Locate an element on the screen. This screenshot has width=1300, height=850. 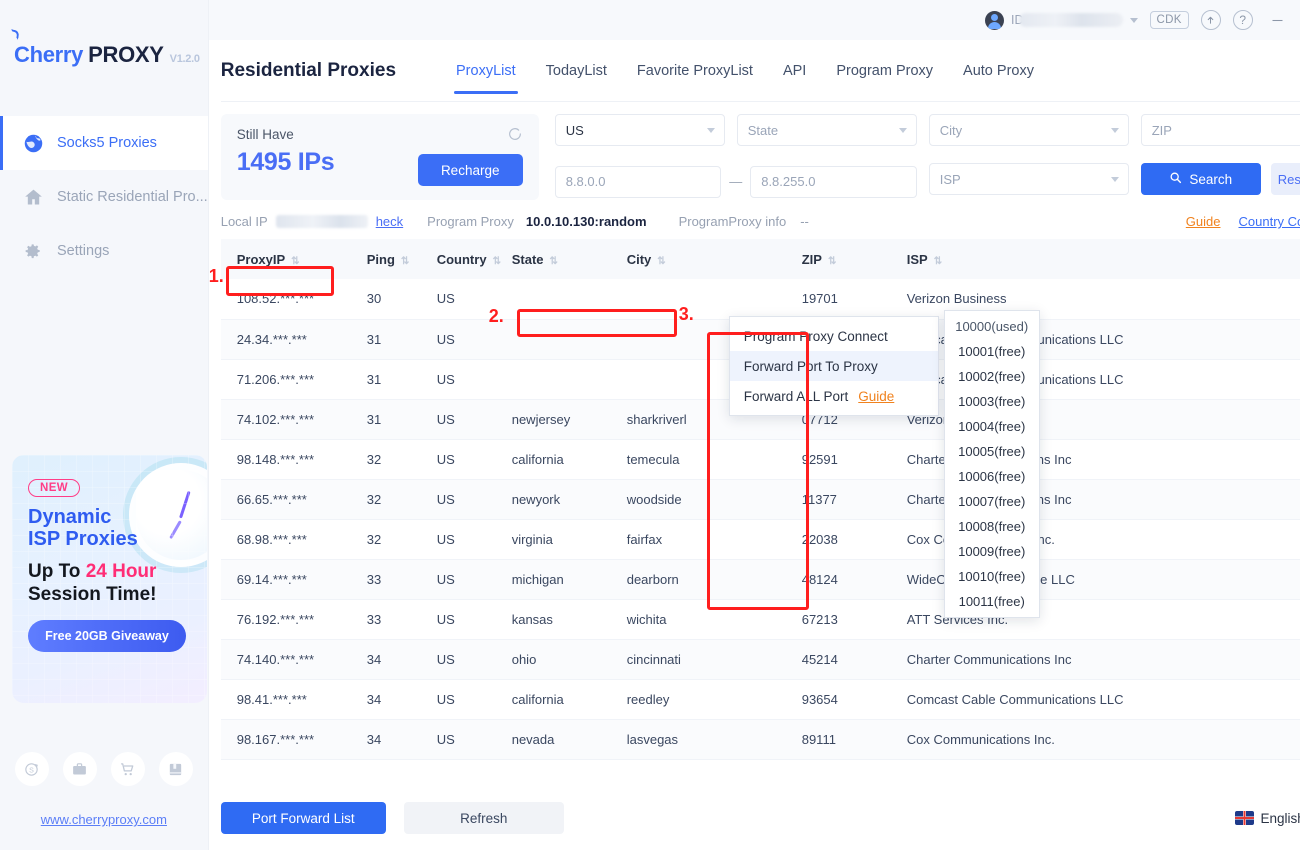
upload-icon is located at coordinates (1210, 20).